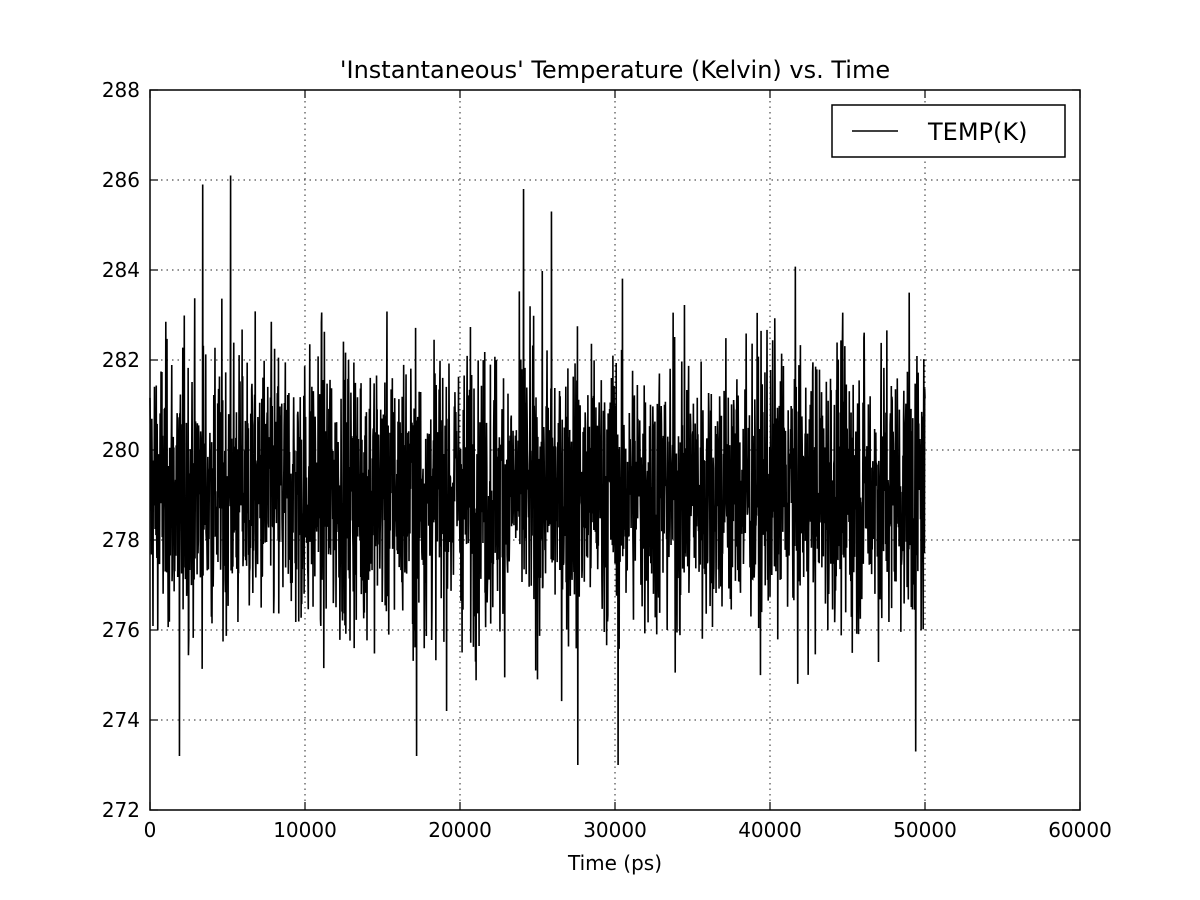 The width and height of the screenshot is (1200, 900). Describe the element at coordinates (121, 720) in the screenshot. I see `y-tick-label: 274` at that location.